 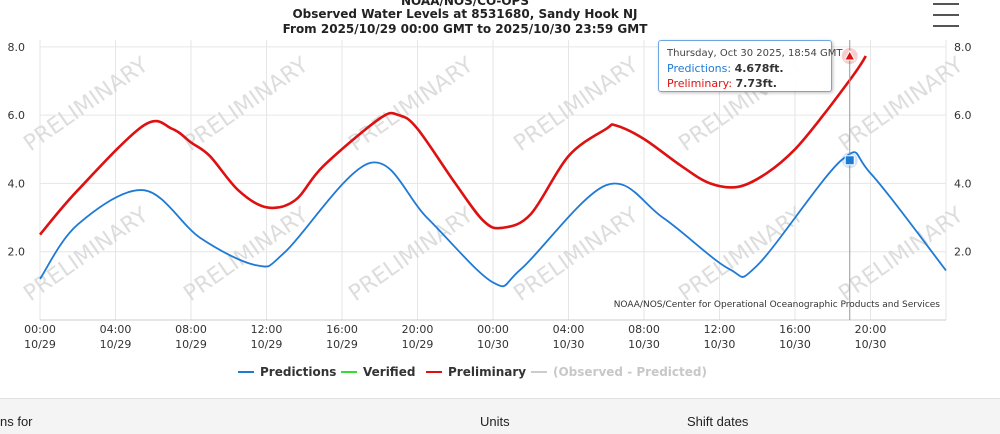 I want to click on tooltip-time: Thursday, Oct 30 2025, 18:54 GMT, so click(x=755, y=53).